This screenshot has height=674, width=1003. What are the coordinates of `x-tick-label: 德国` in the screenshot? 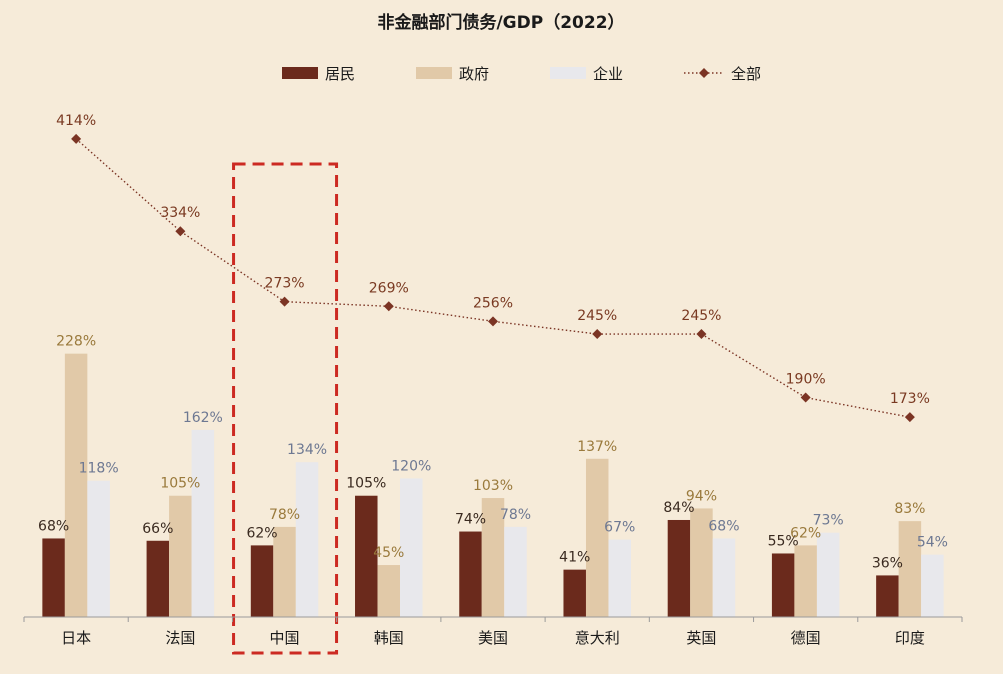 It's located at (806, 638).